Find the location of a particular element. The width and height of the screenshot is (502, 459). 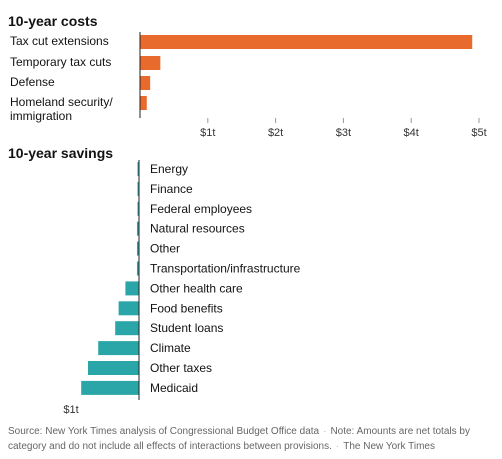

costs-tick-label: $1t is located at coordinates (207, 133).